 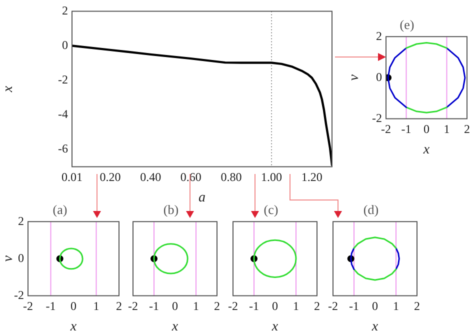 I want to click on y-tick-label: -6, so click(x=63, y=149).